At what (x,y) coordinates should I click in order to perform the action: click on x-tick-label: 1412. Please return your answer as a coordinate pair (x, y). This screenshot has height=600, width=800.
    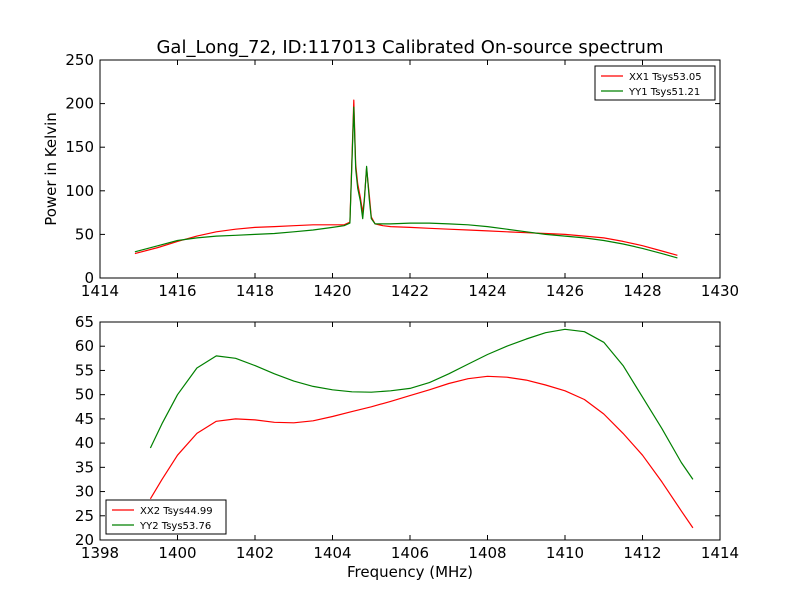
    Looking at the image, I should click on (642, 553).